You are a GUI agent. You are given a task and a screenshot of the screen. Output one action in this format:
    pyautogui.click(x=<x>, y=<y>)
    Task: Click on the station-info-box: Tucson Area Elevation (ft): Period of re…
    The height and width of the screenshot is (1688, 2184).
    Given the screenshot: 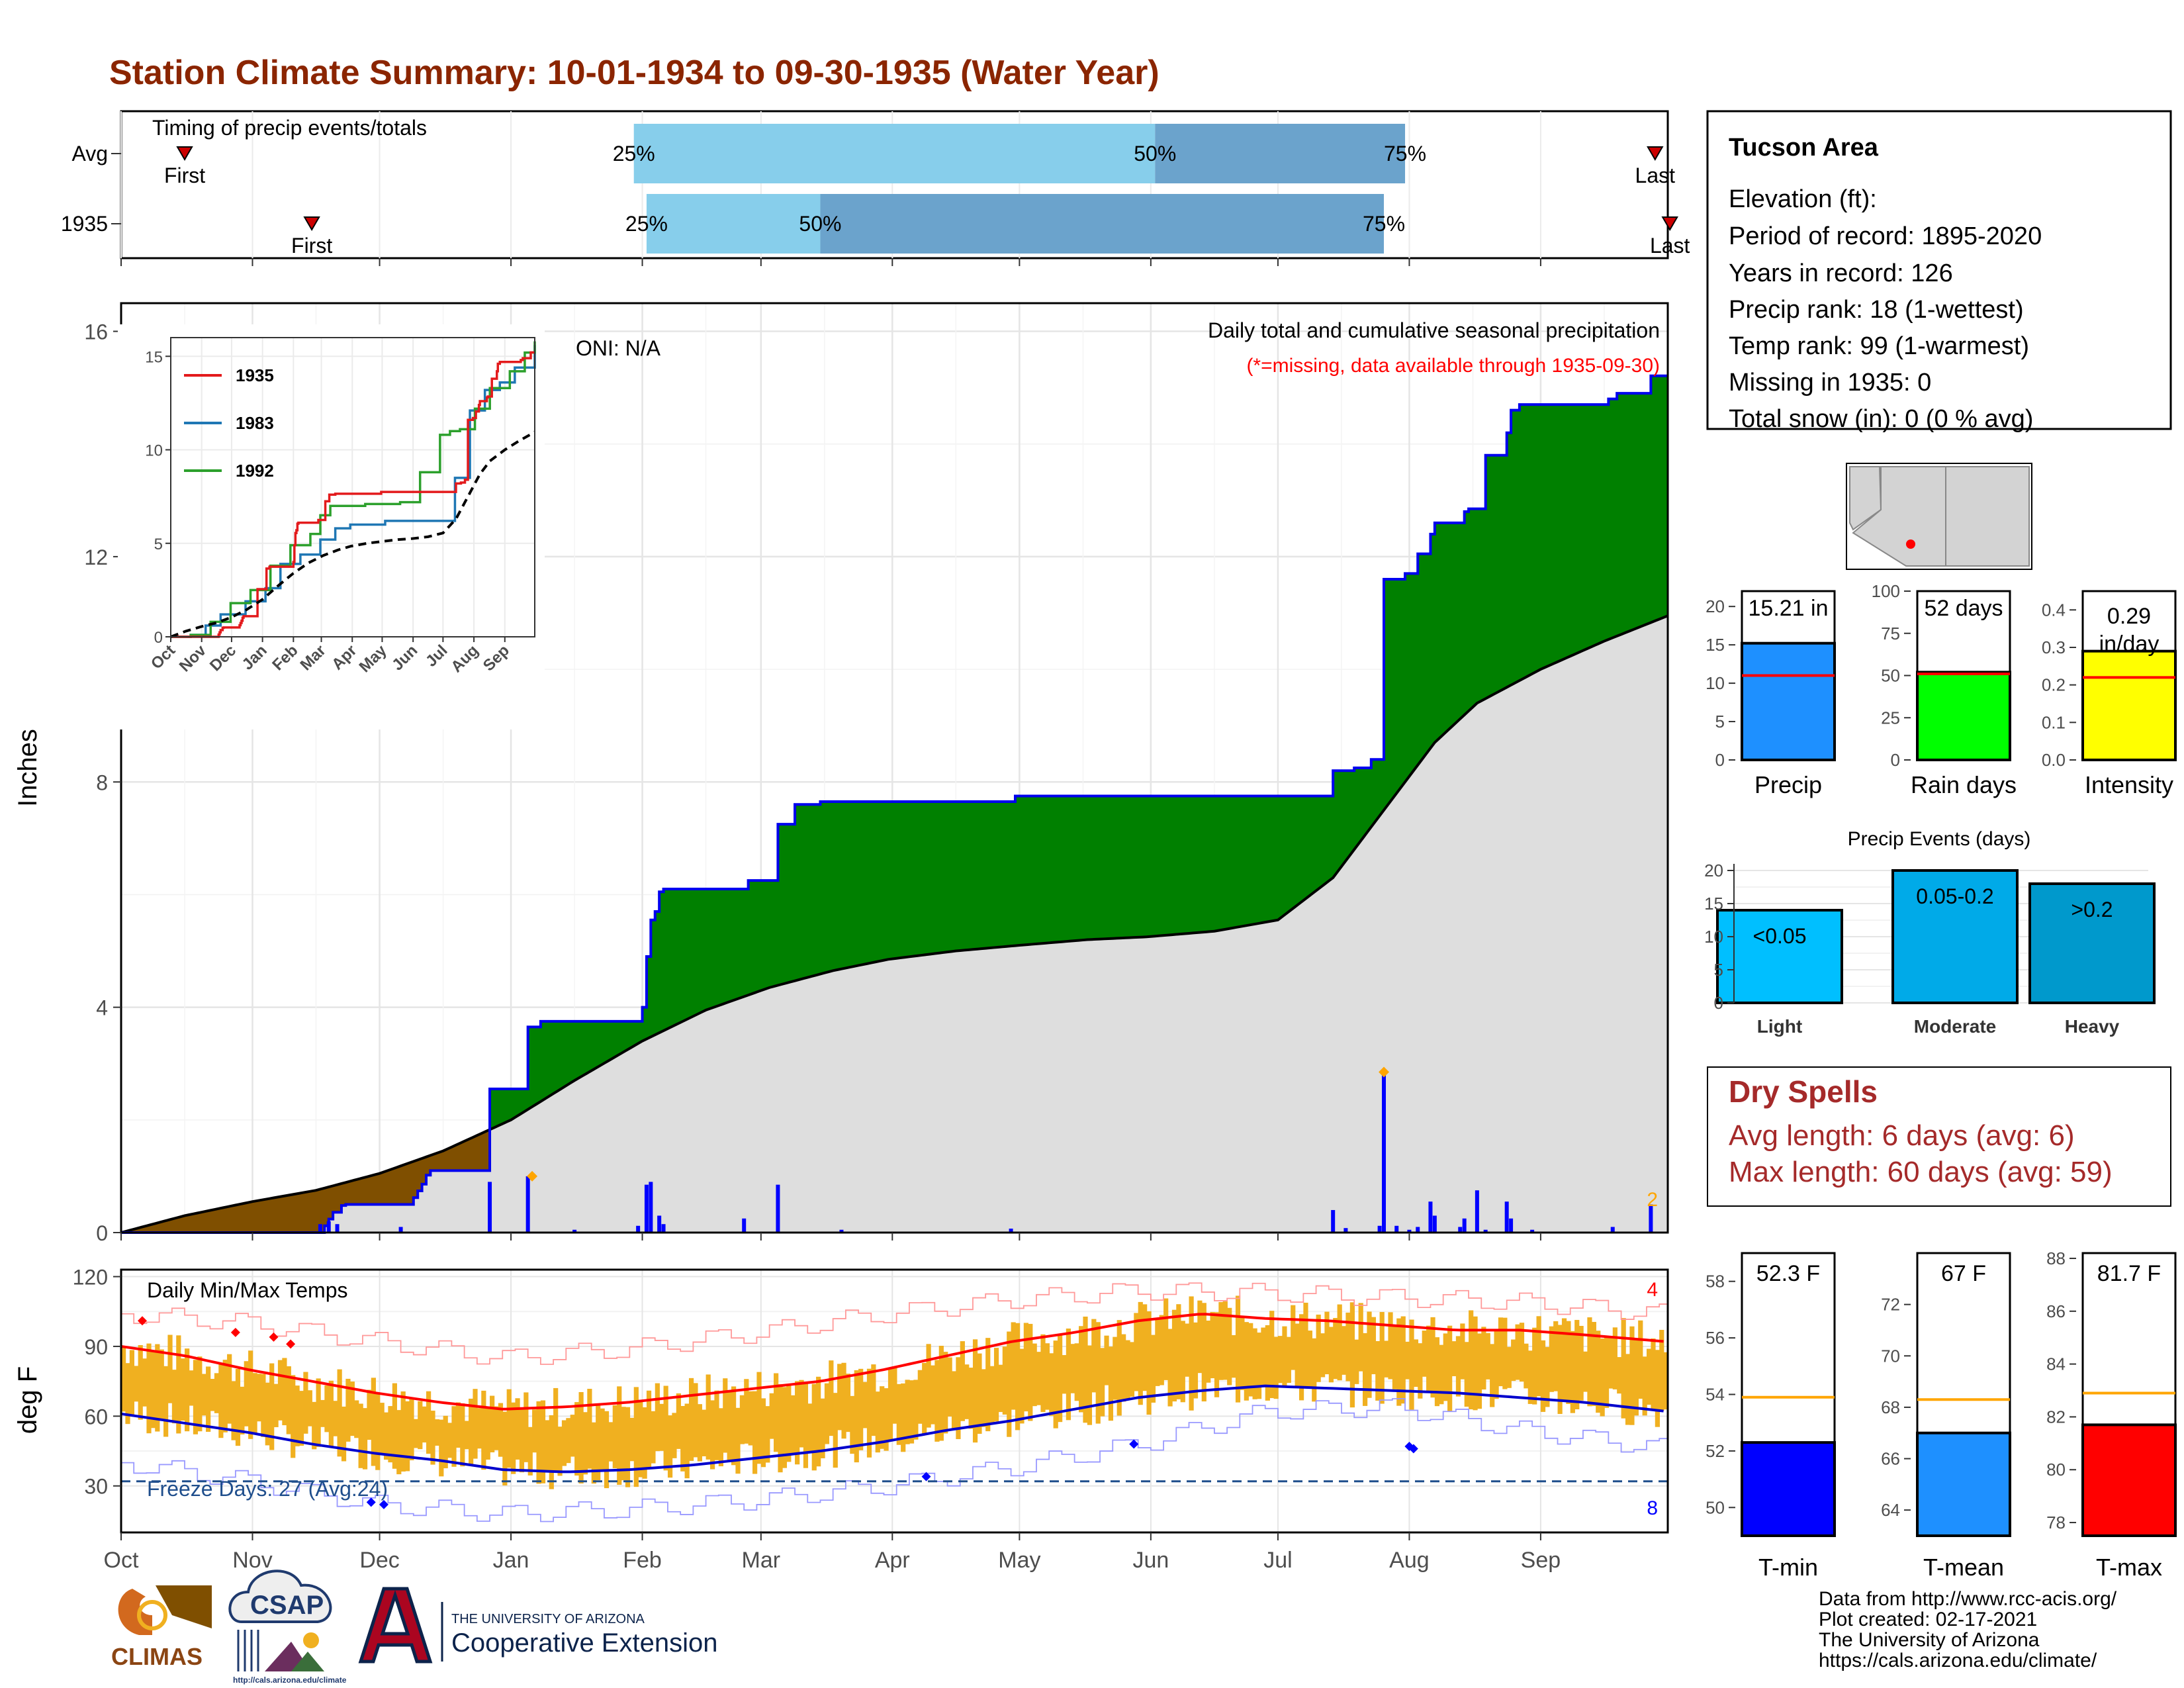 What is the action you would take?
    pyautogui.click(x=1939, y=271)
    